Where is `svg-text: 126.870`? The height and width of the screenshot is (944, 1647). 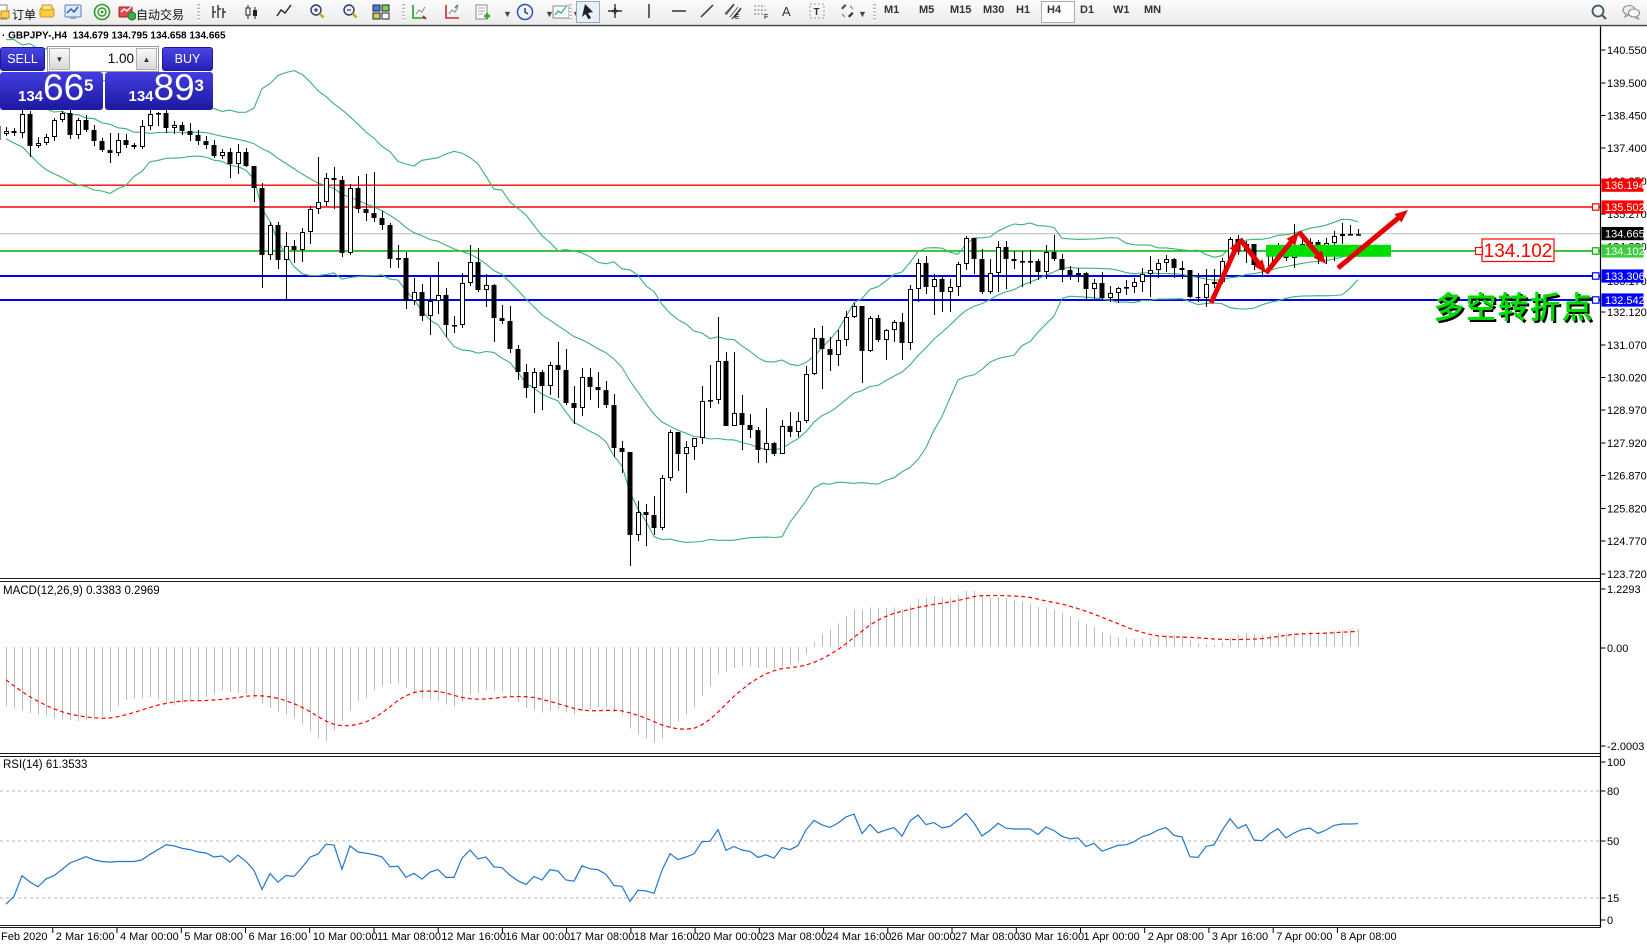 svg-text: 126.870 is located at coordinates (1627, 477).